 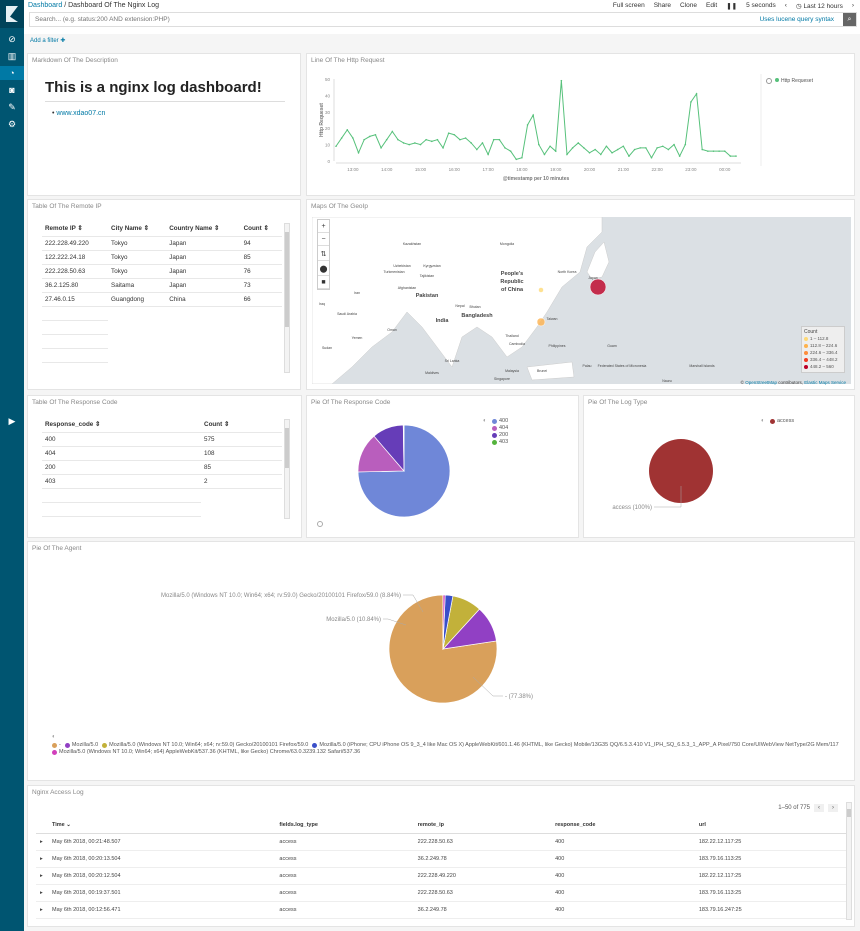 I want to click on map-place-label: Iran, so click(x=357, y=293).